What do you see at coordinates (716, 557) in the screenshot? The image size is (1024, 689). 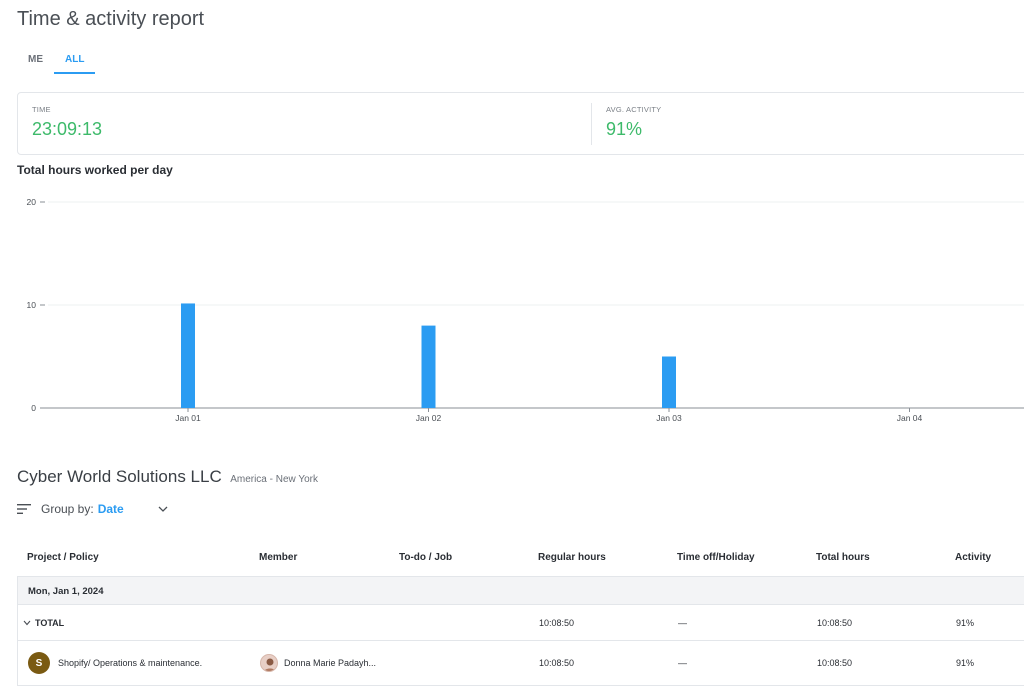 I see `column-header: Time off/Holiday` at bounding box center [716, 557].